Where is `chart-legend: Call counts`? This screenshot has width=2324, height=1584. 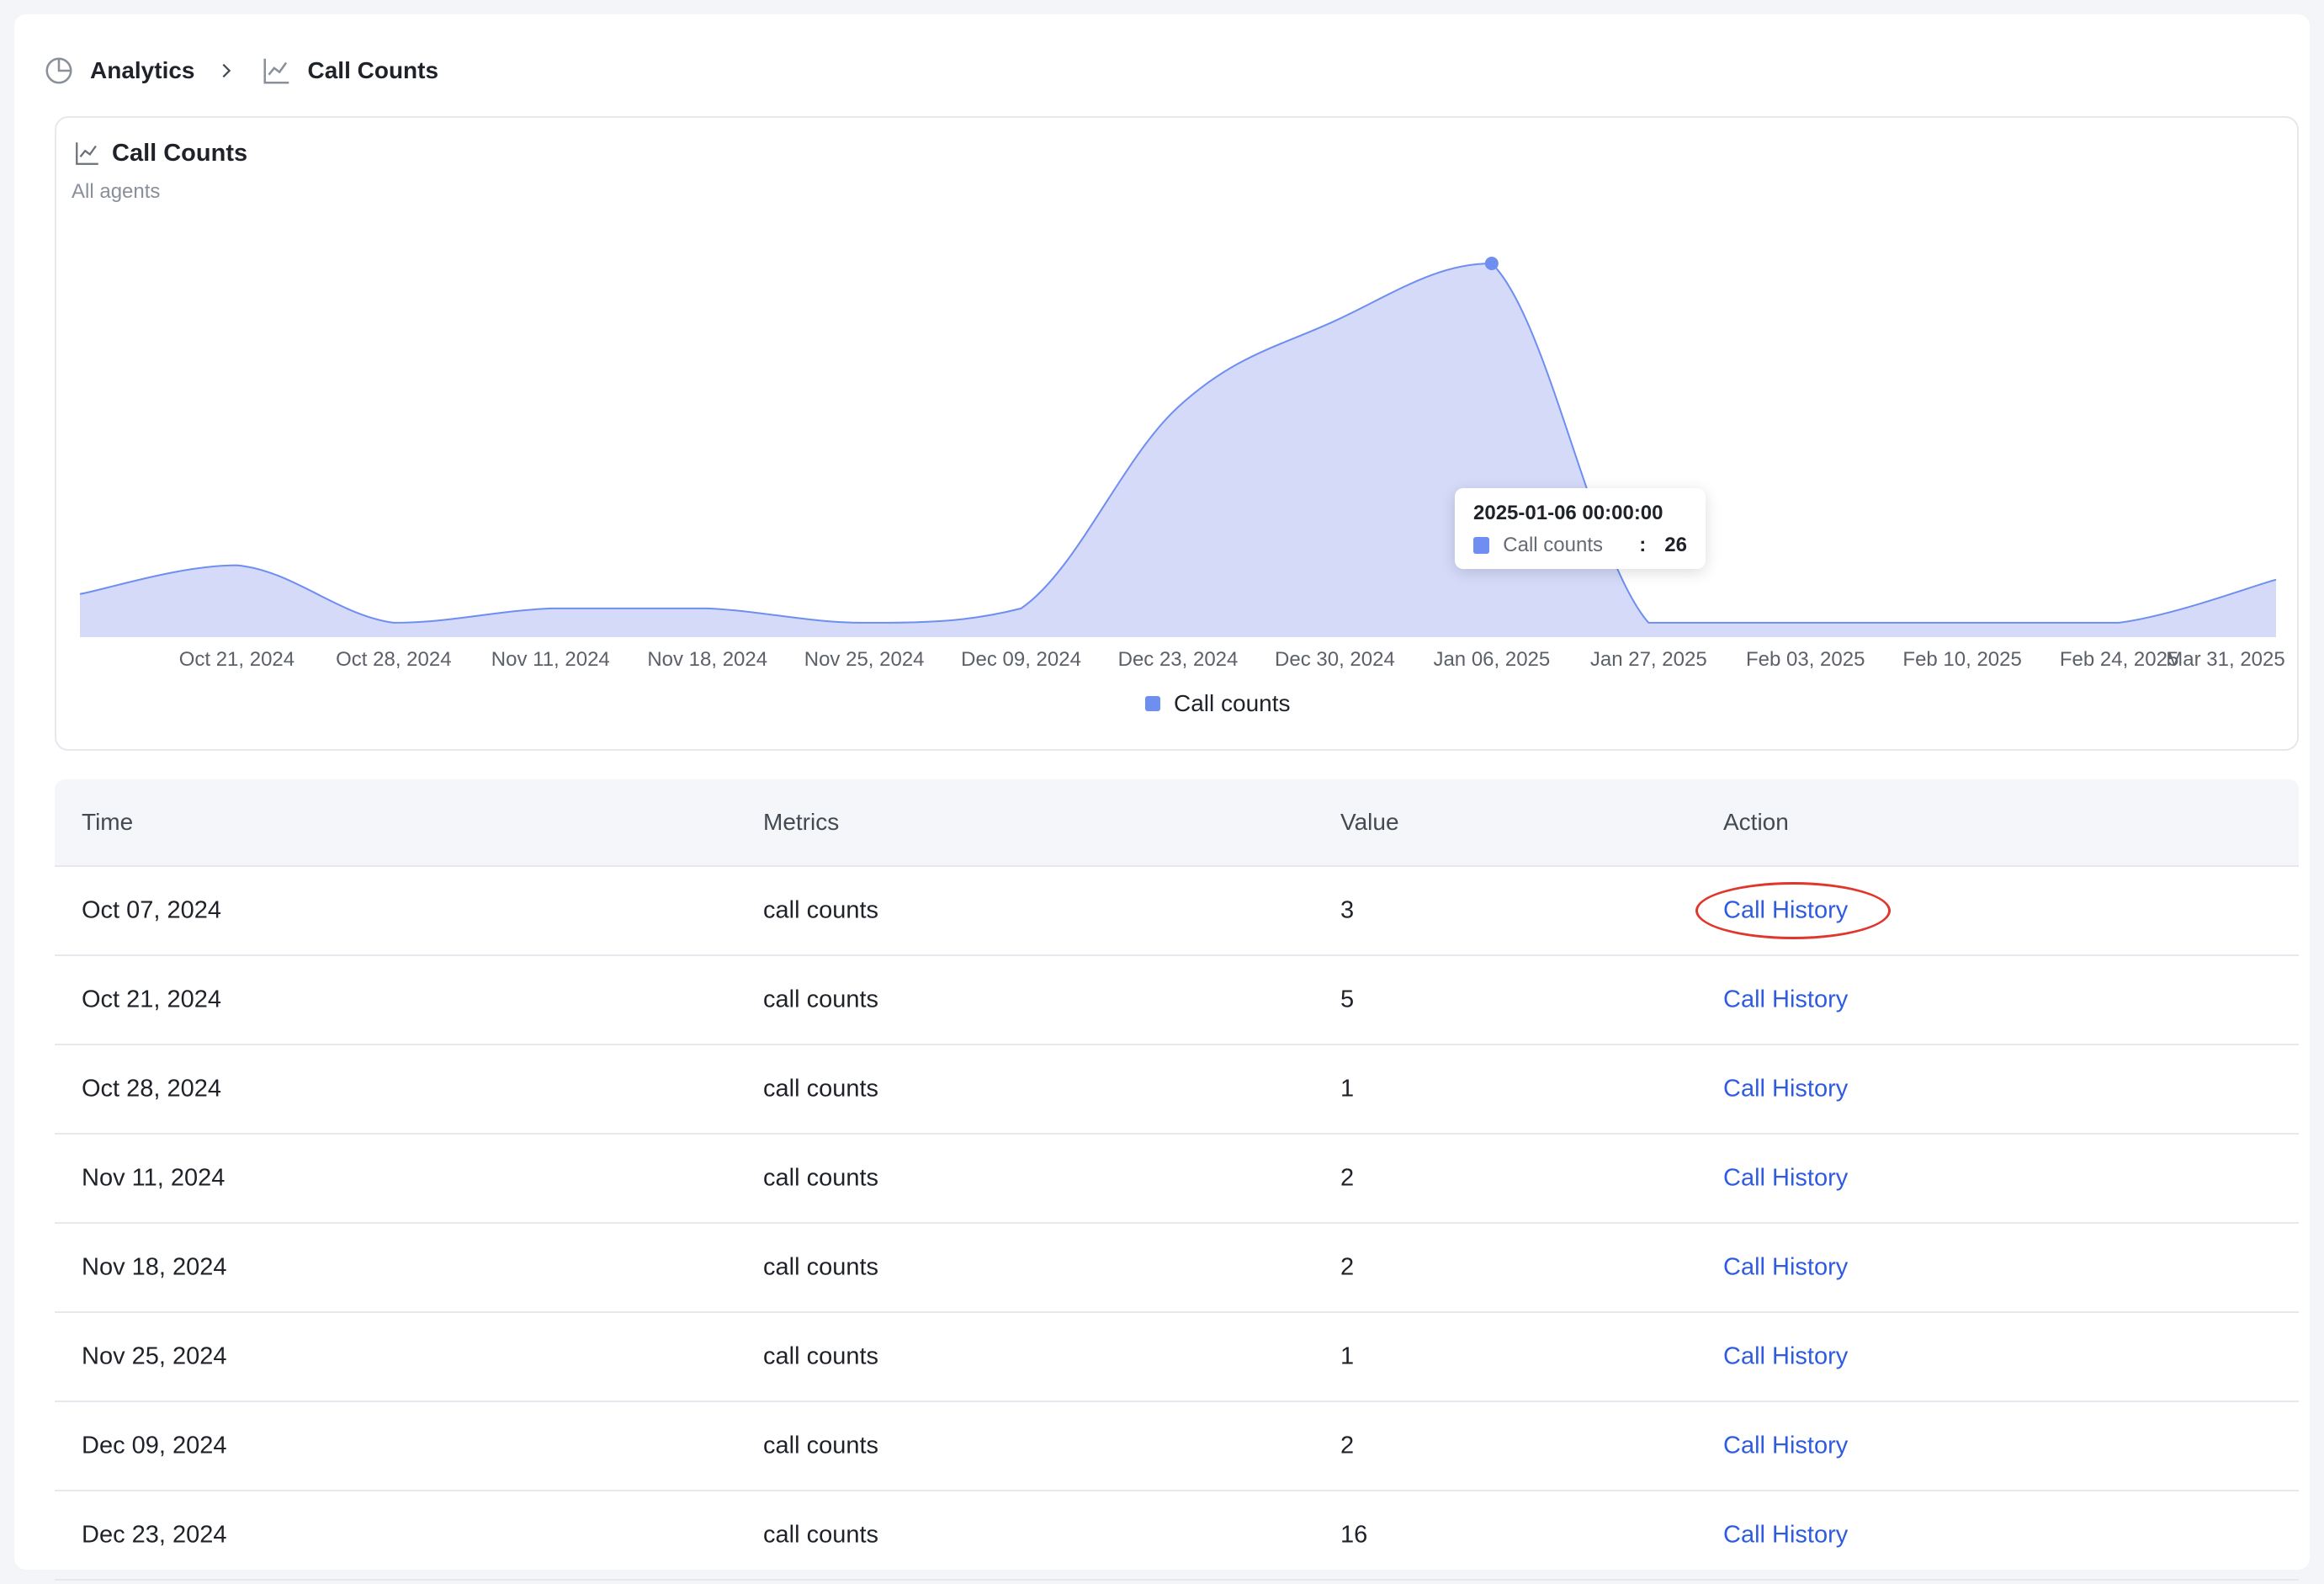 chart-legend: Call counts is located at coordinates (1218, 703).